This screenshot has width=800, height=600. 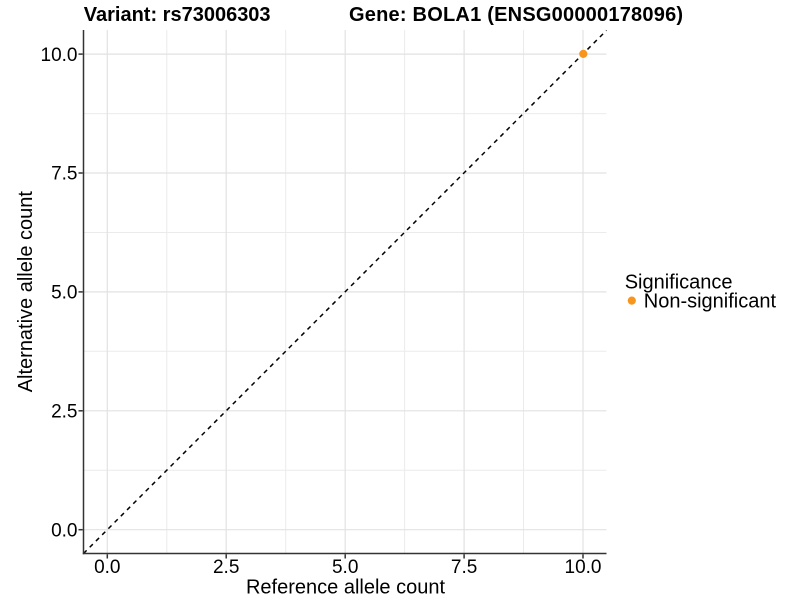 What do you see at coordinates (26, 292) in the screenshot?
I see `svg-text: Alternative allele count` at bounding box center [26, 292].